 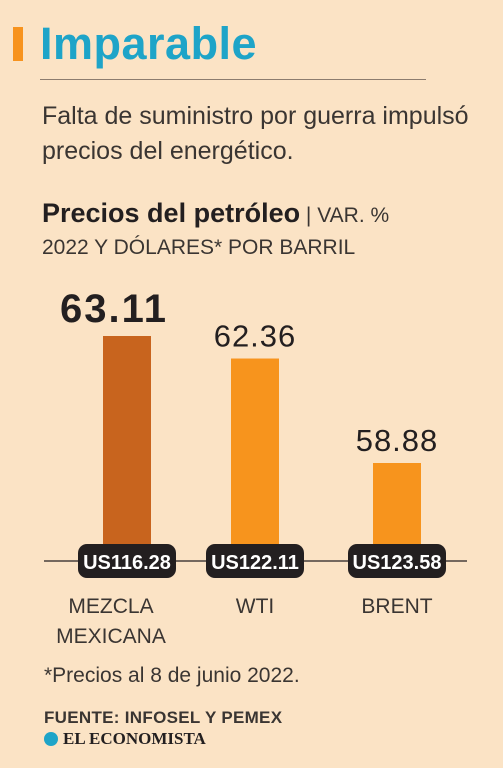 What do you see at coordinates (18, 44) in the screenshot?
I see `accent-bar` at bounding box center [18, 44].